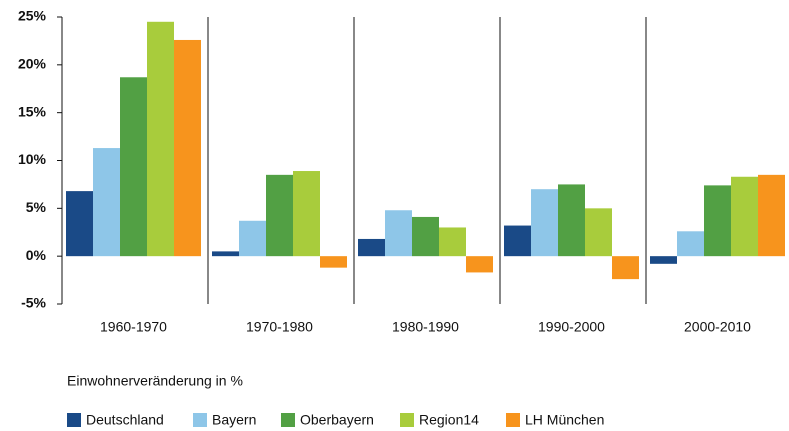  What do you see at coordinates (32, 159) in the screenshot?
I see `y-tick-label: 10%` at bounding box center [32, 159].